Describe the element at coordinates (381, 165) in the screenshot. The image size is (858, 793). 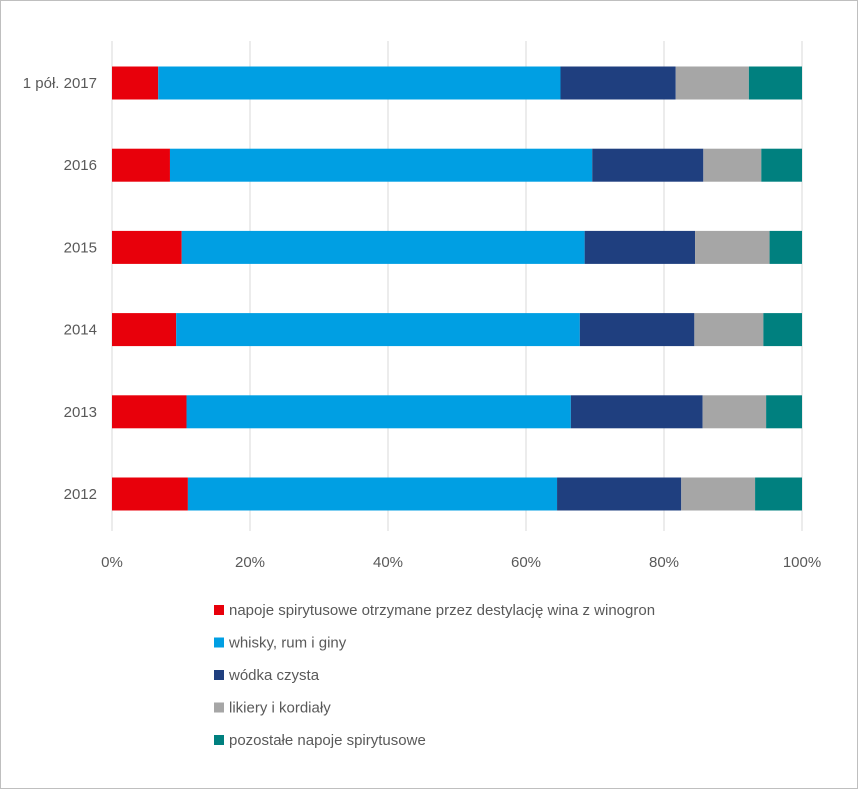
I see `bar-segment-2016-s1` at that location.